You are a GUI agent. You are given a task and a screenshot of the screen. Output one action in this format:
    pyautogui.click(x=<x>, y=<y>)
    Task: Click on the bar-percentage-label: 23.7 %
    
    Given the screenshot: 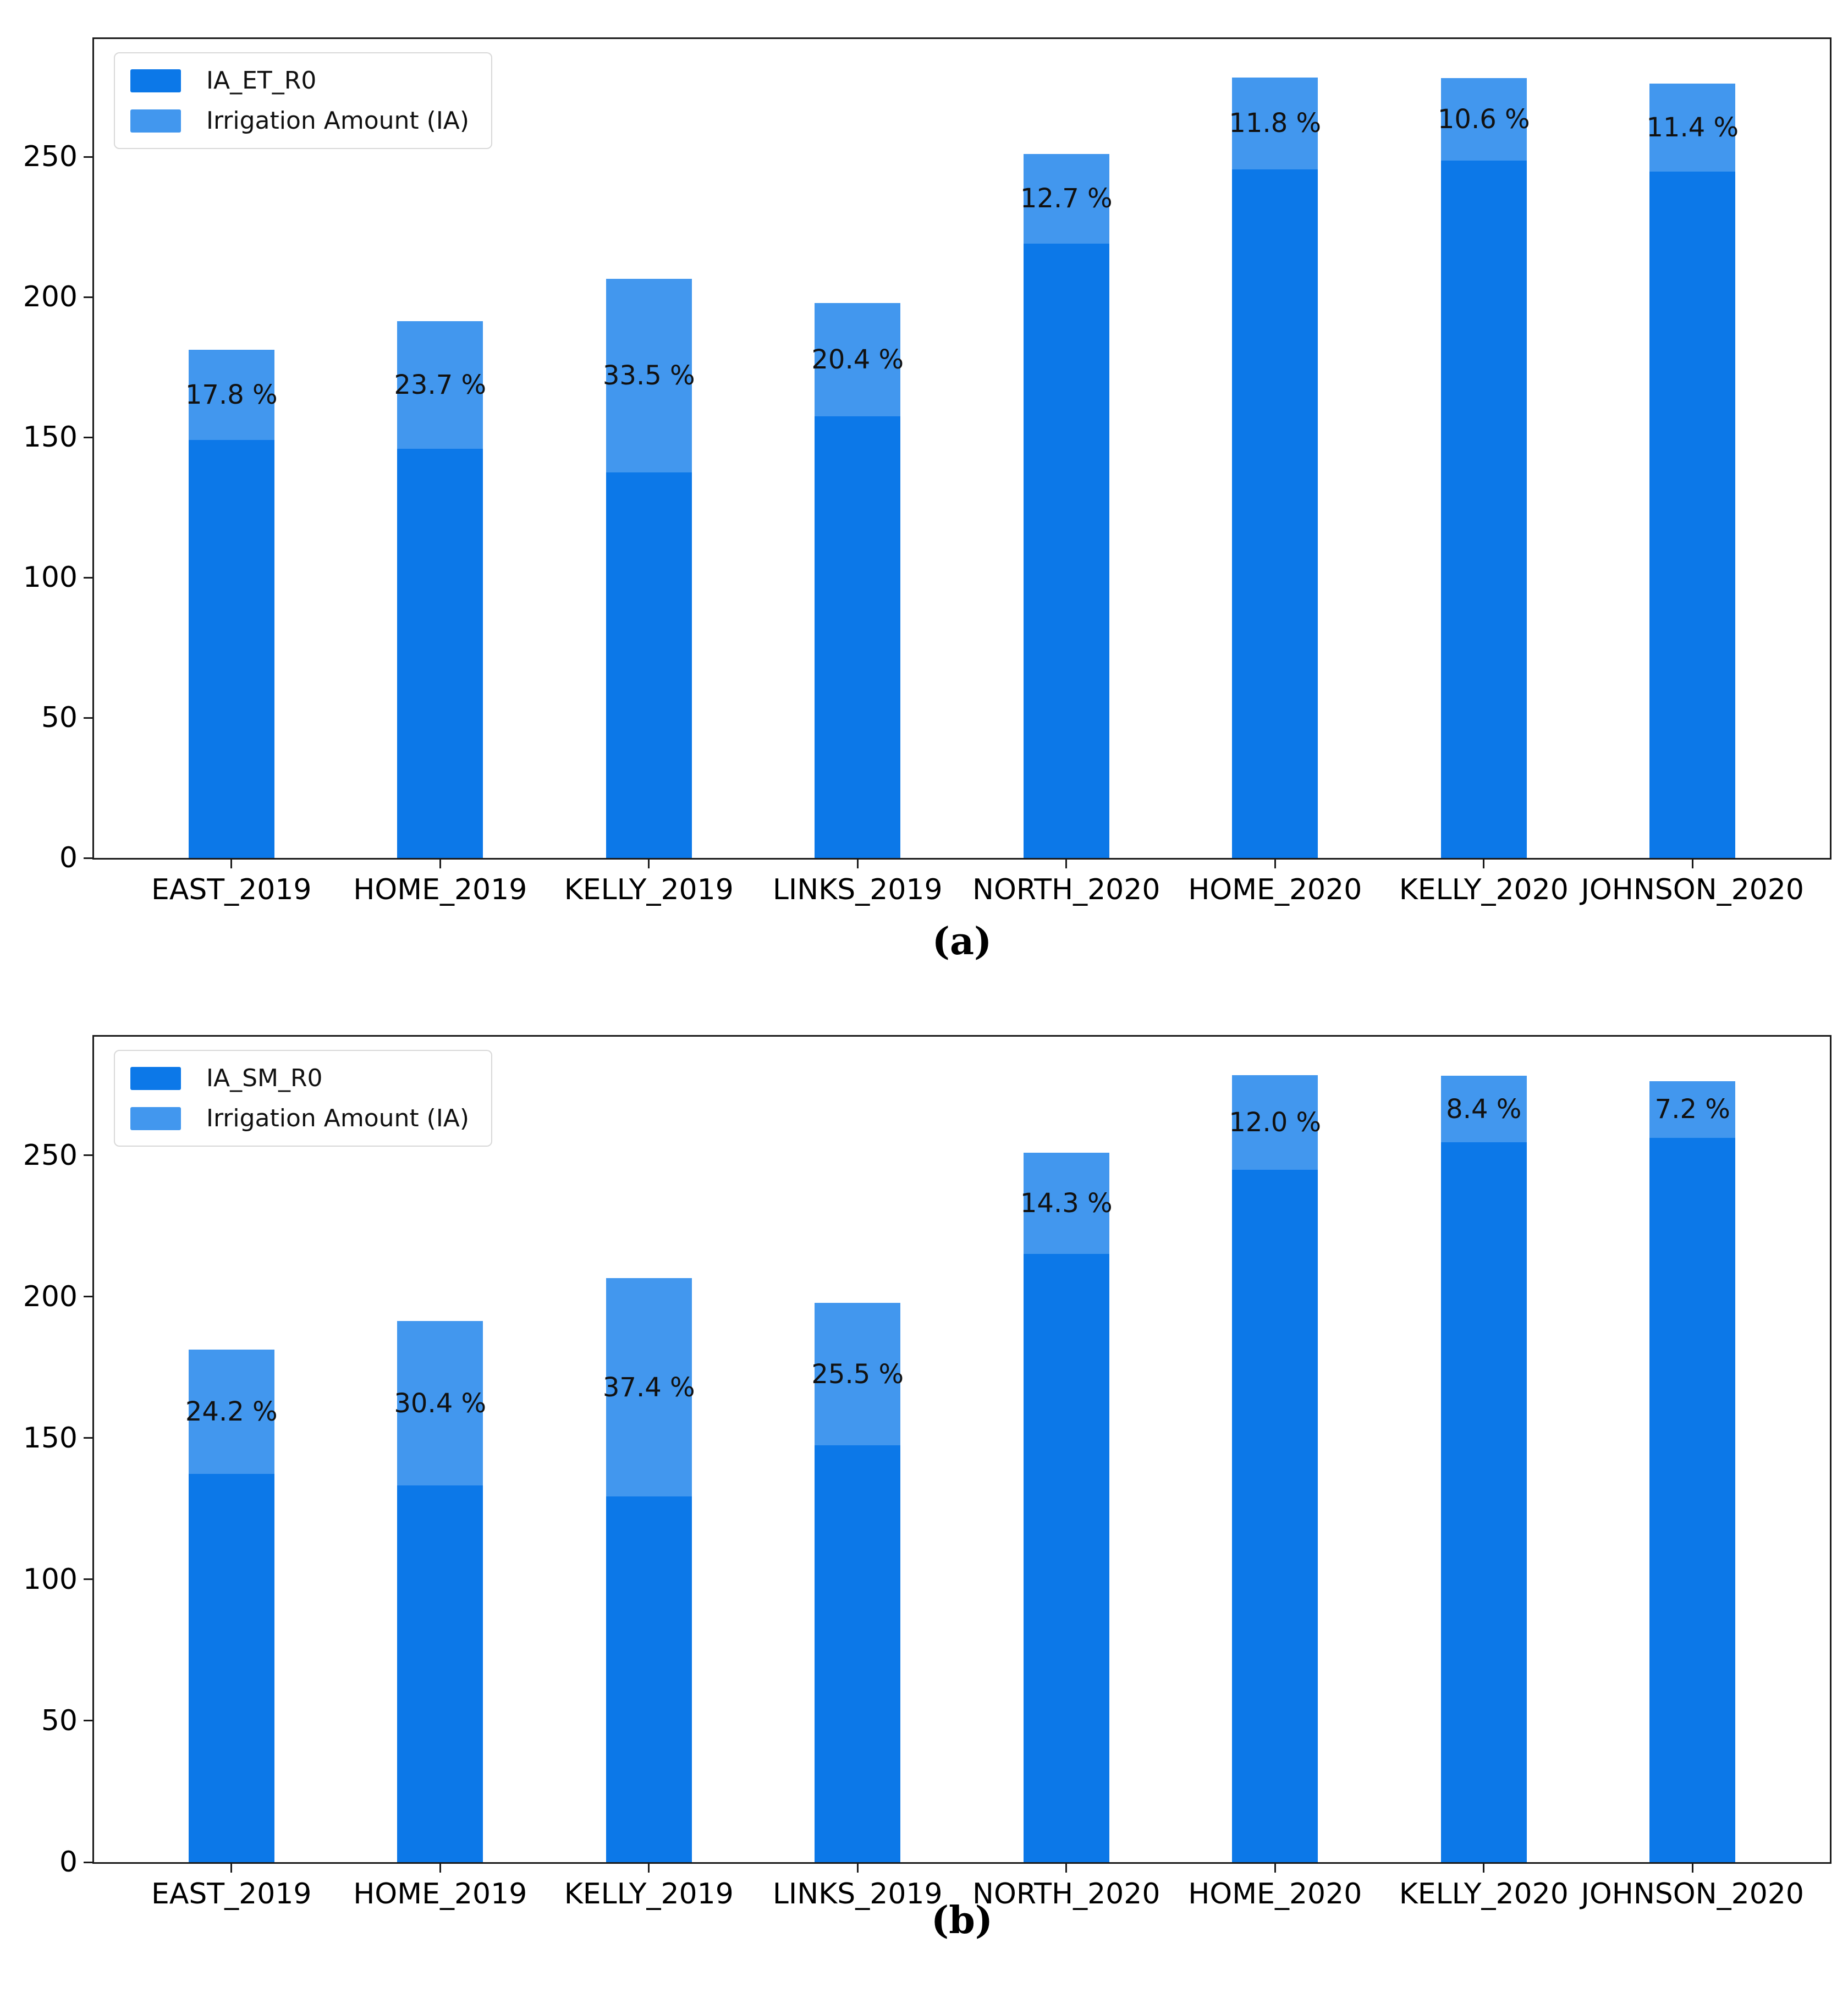 What is the action you would take?
    pyautogui.click(x=440, y=384)
    